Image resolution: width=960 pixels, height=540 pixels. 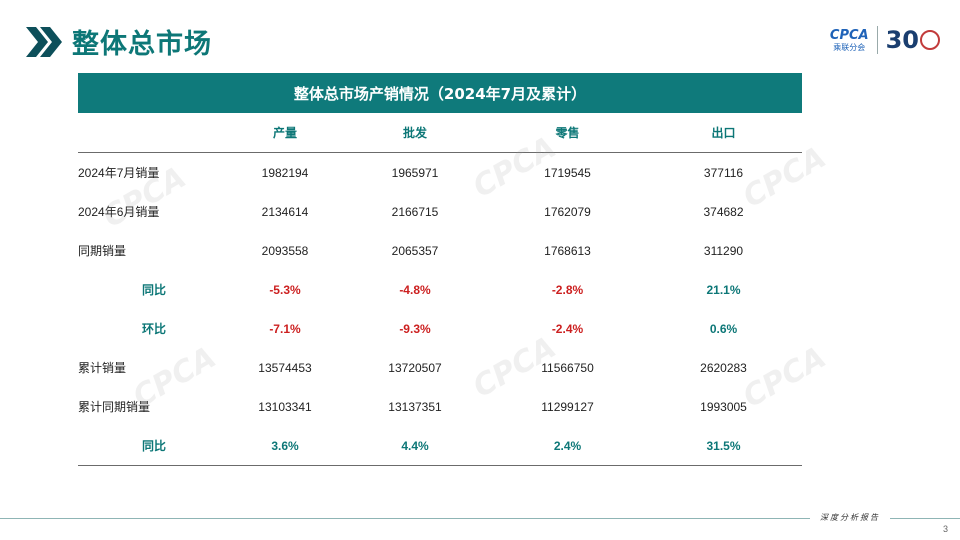 I want to click on table-cell: -5.3%, so click(x=285, y=289).